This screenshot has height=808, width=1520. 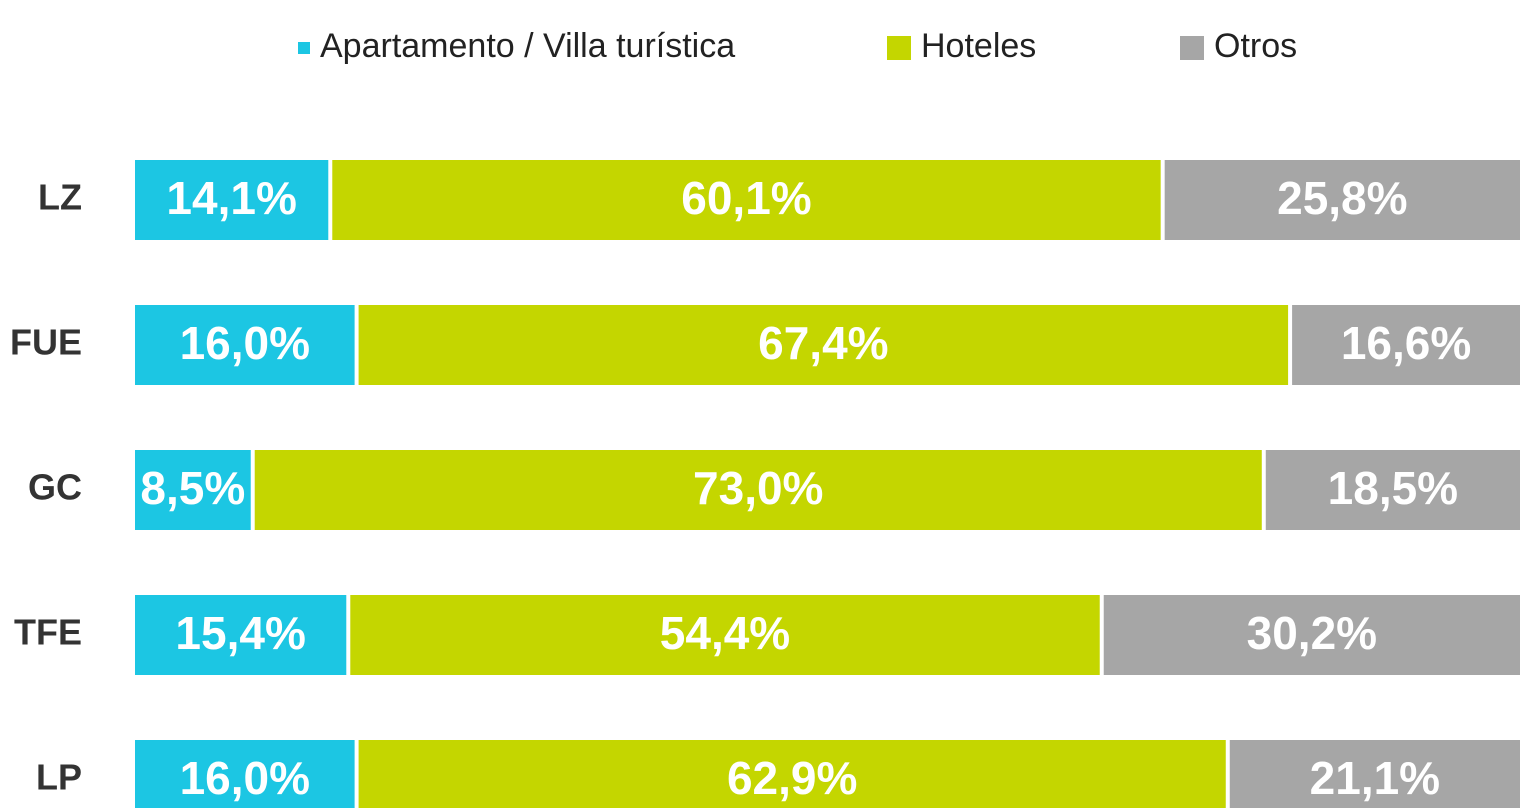 I want to click on value-label: 67,4%, so click(x=823, y=343).